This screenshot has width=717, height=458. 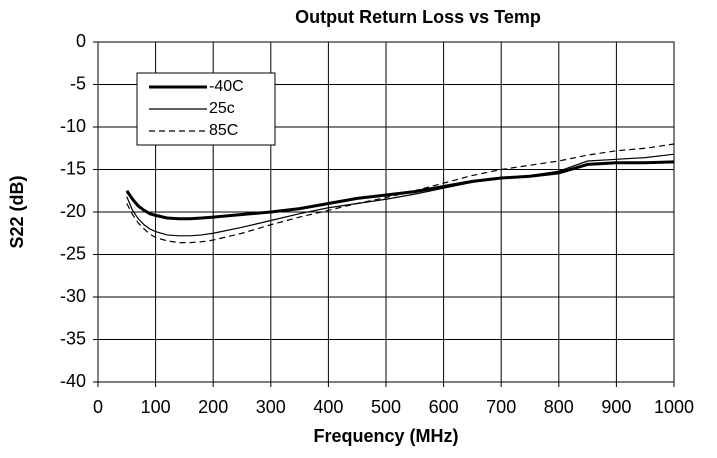 What do you see at coordinates (98, 407) in the screenshot?
I see `x-tick-label: 0` at bounding box center [98, 407].